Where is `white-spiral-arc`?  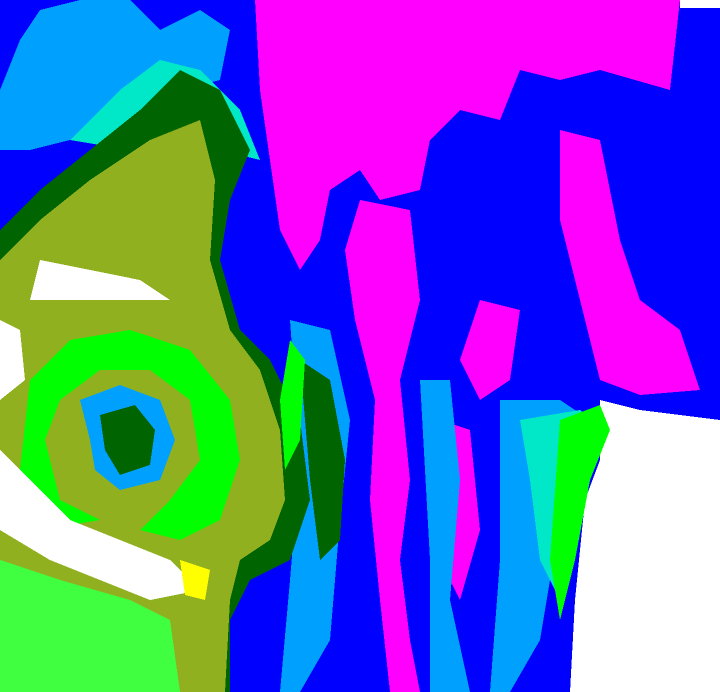 white-spiral-arc is located at coordinates (100, 525).